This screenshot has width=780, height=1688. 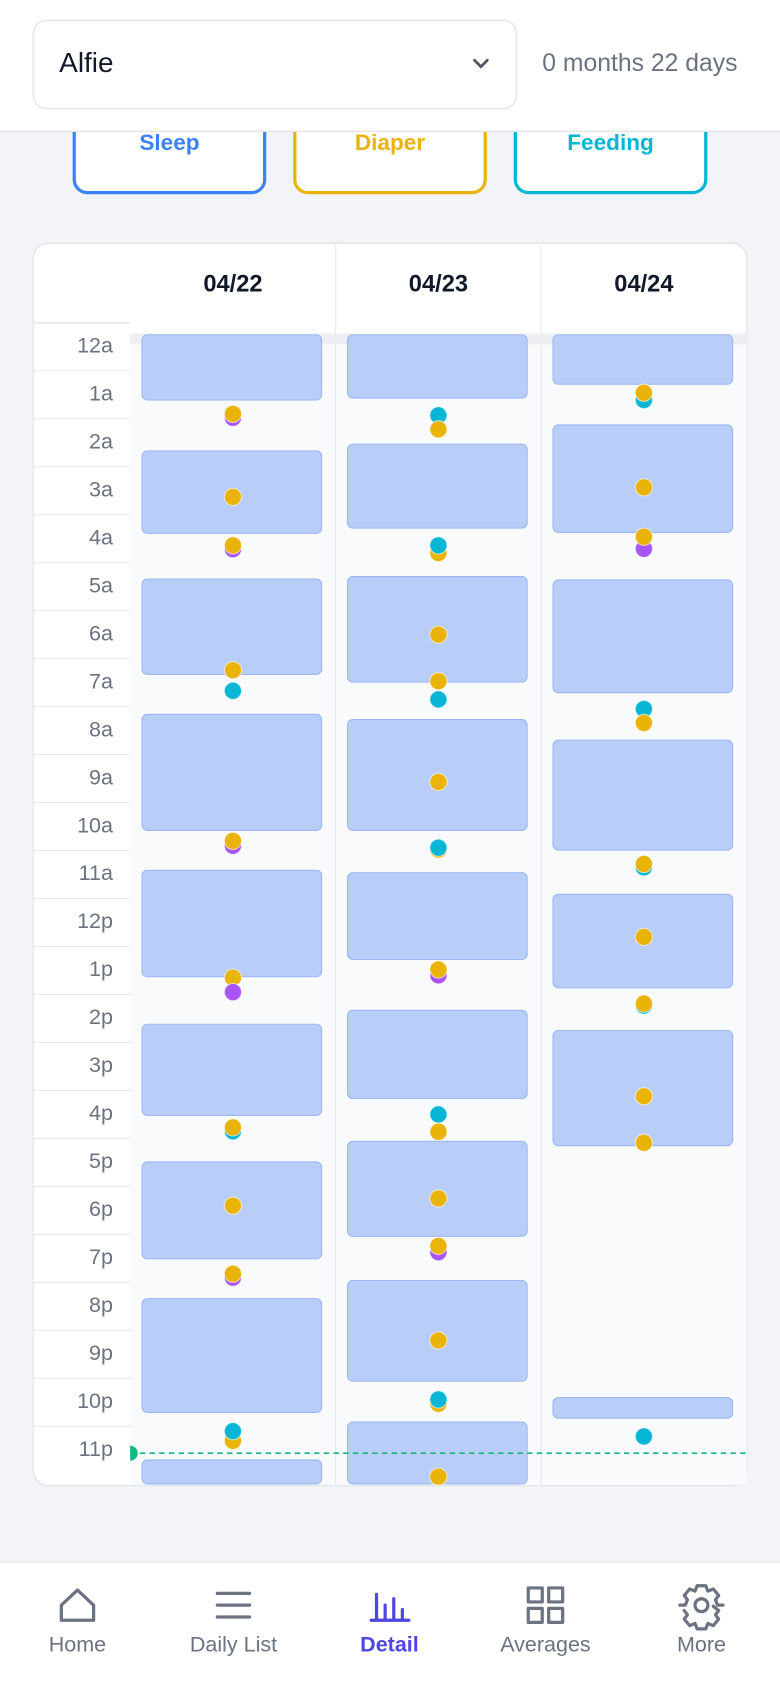 I want to click on home-icon, so click(x=77, y=1605).